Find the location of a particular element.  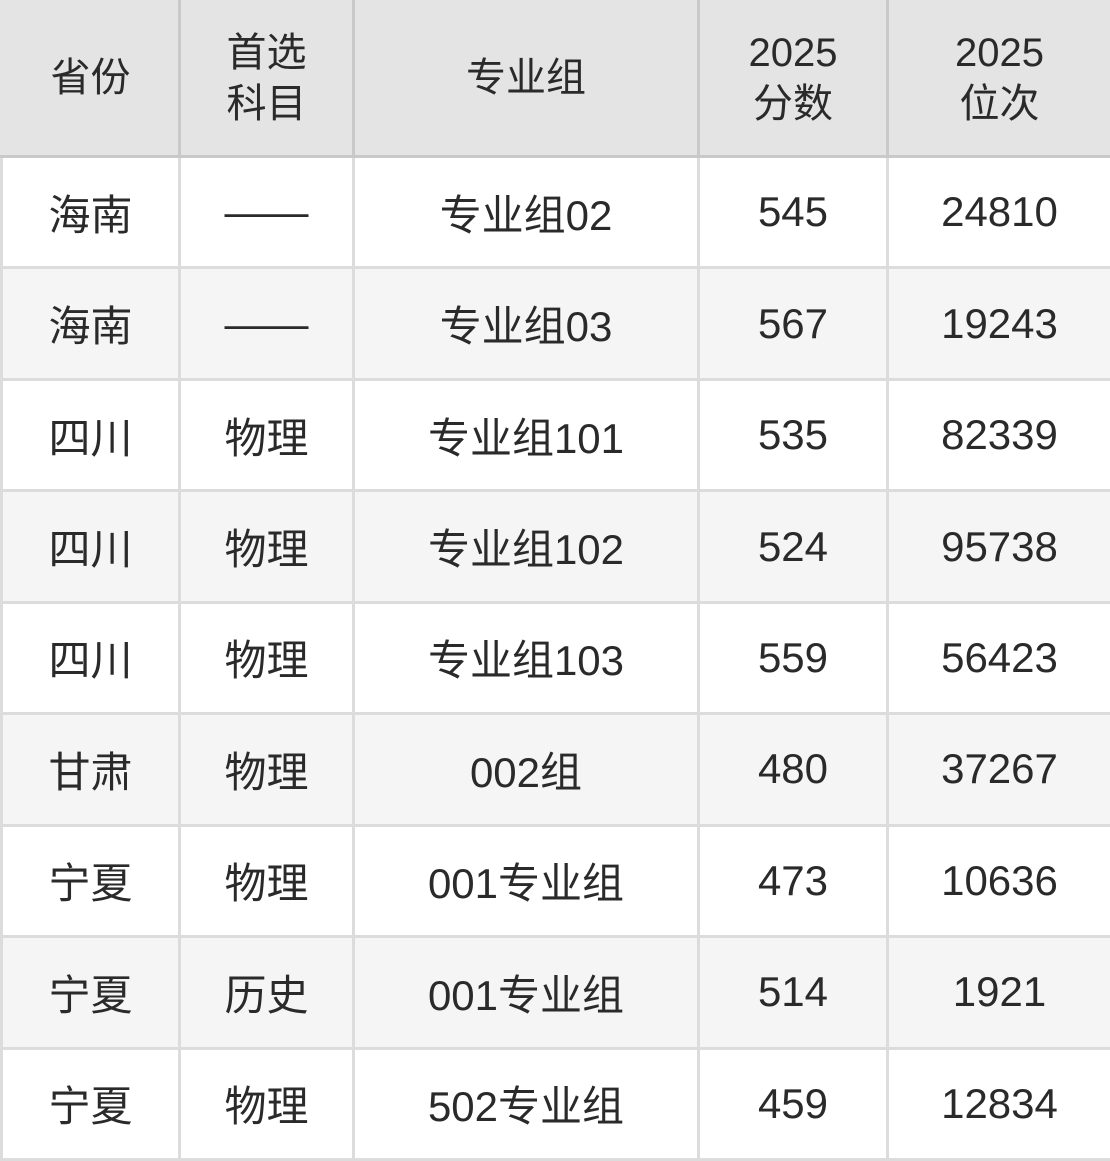

cell-score: 514 is located at coordinates (793, 992).